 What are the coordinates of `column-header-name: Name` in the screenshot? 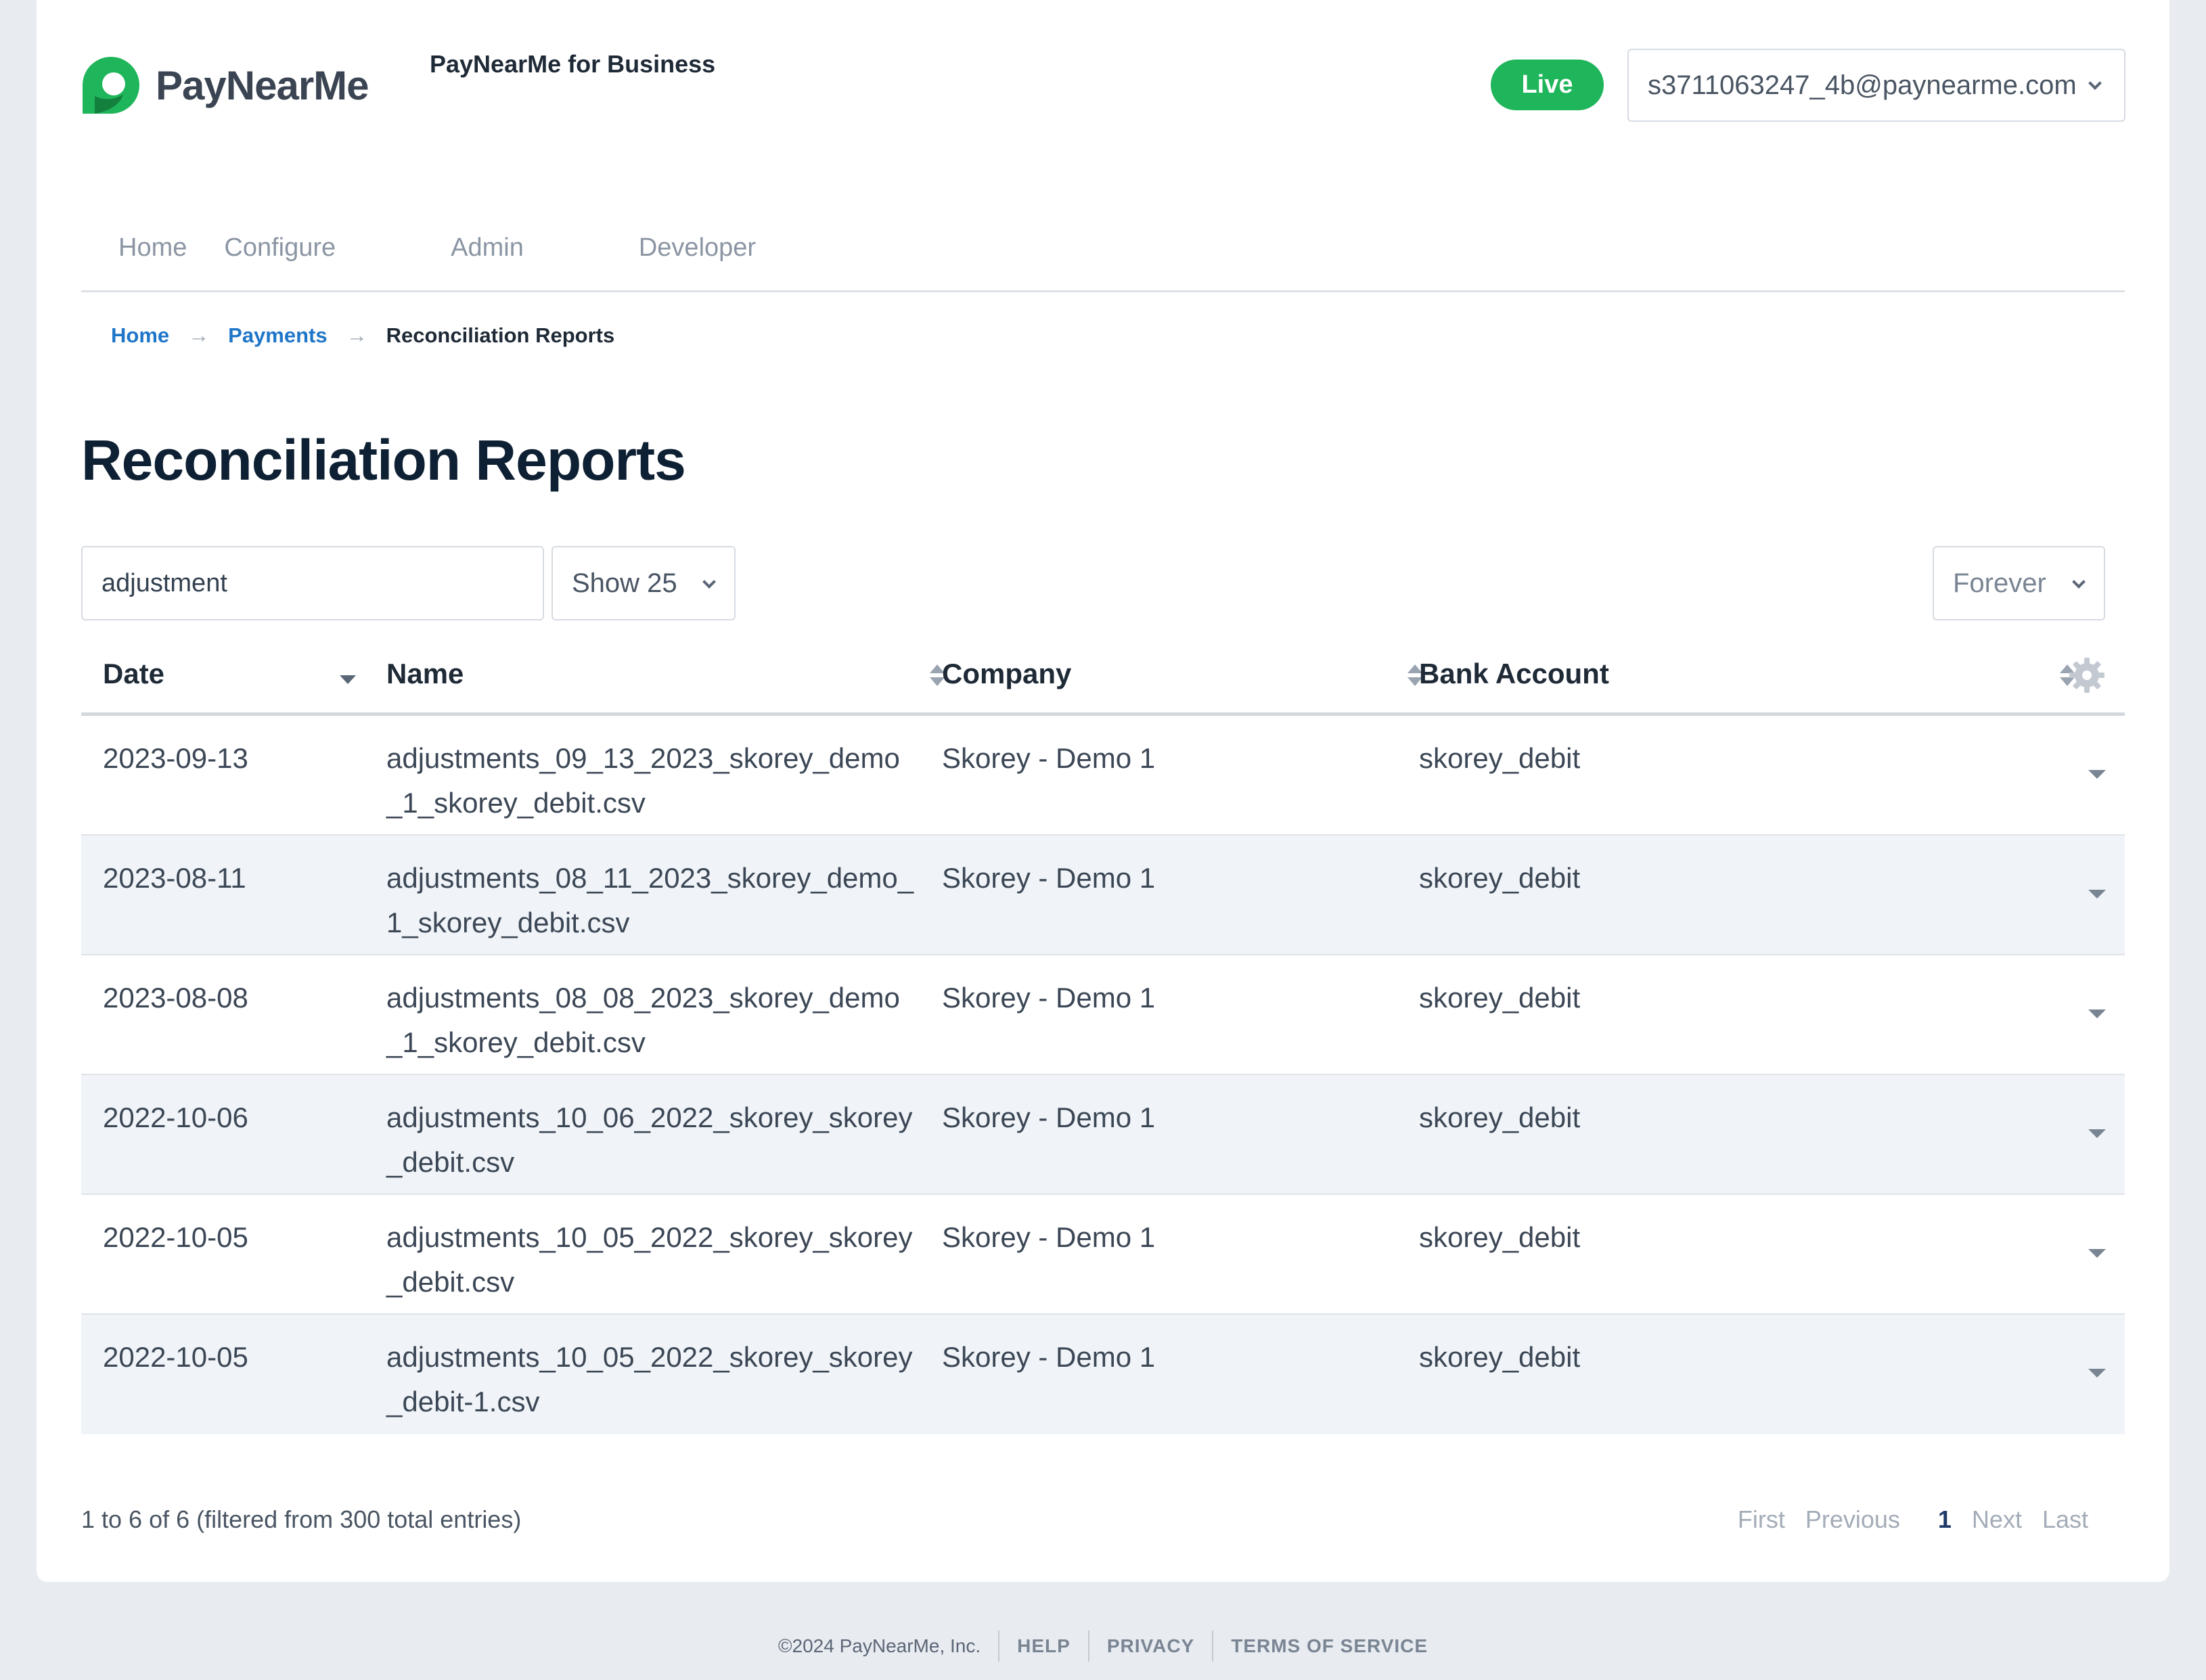 It's located at (425, 674).